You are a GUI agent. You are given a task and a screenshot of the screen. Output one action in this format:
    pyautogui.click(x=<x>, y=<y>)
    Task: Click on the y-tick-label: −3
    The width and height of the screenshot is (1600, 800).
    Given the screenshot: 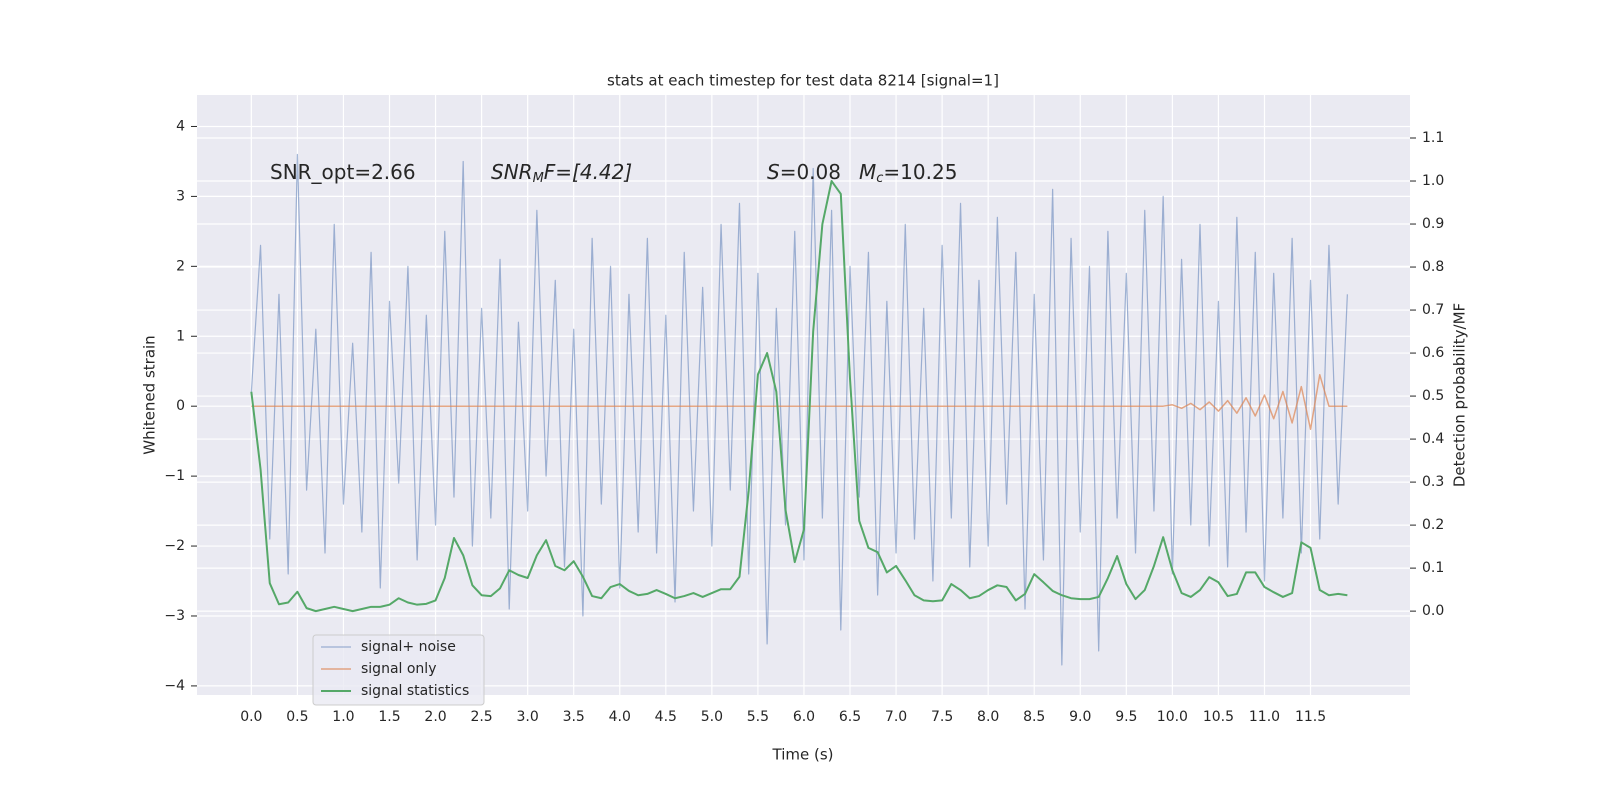 What is the action you would take?
    pyautogui.click(x=174, y=616)
    